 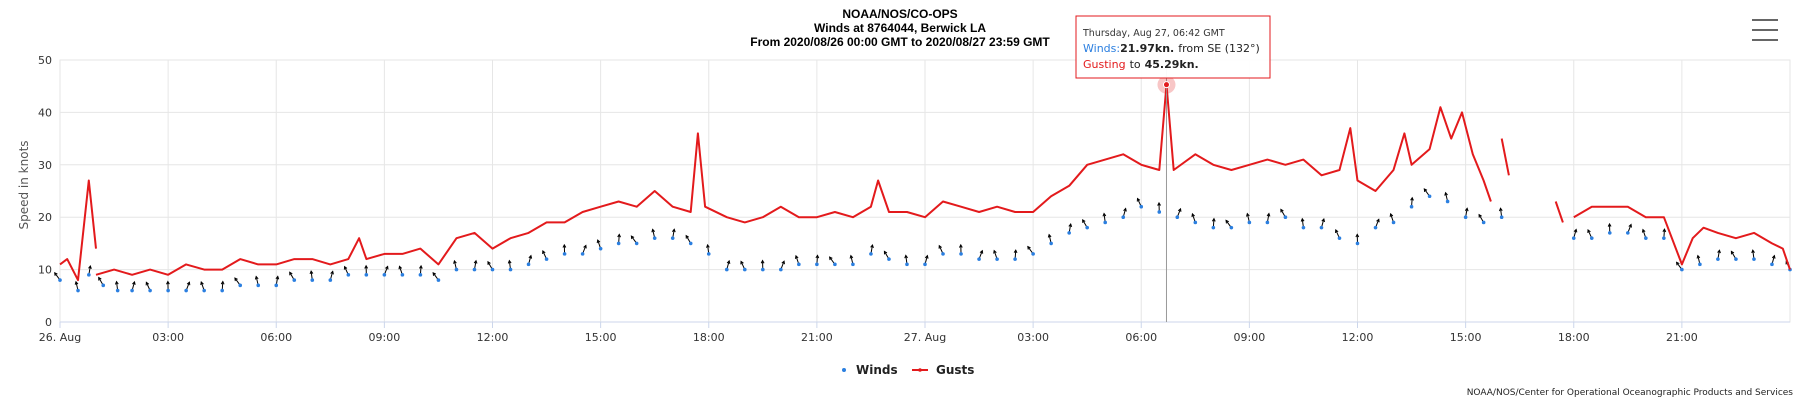 I want to click on hamburger-menu-icon, so click(x=1764, y=30).